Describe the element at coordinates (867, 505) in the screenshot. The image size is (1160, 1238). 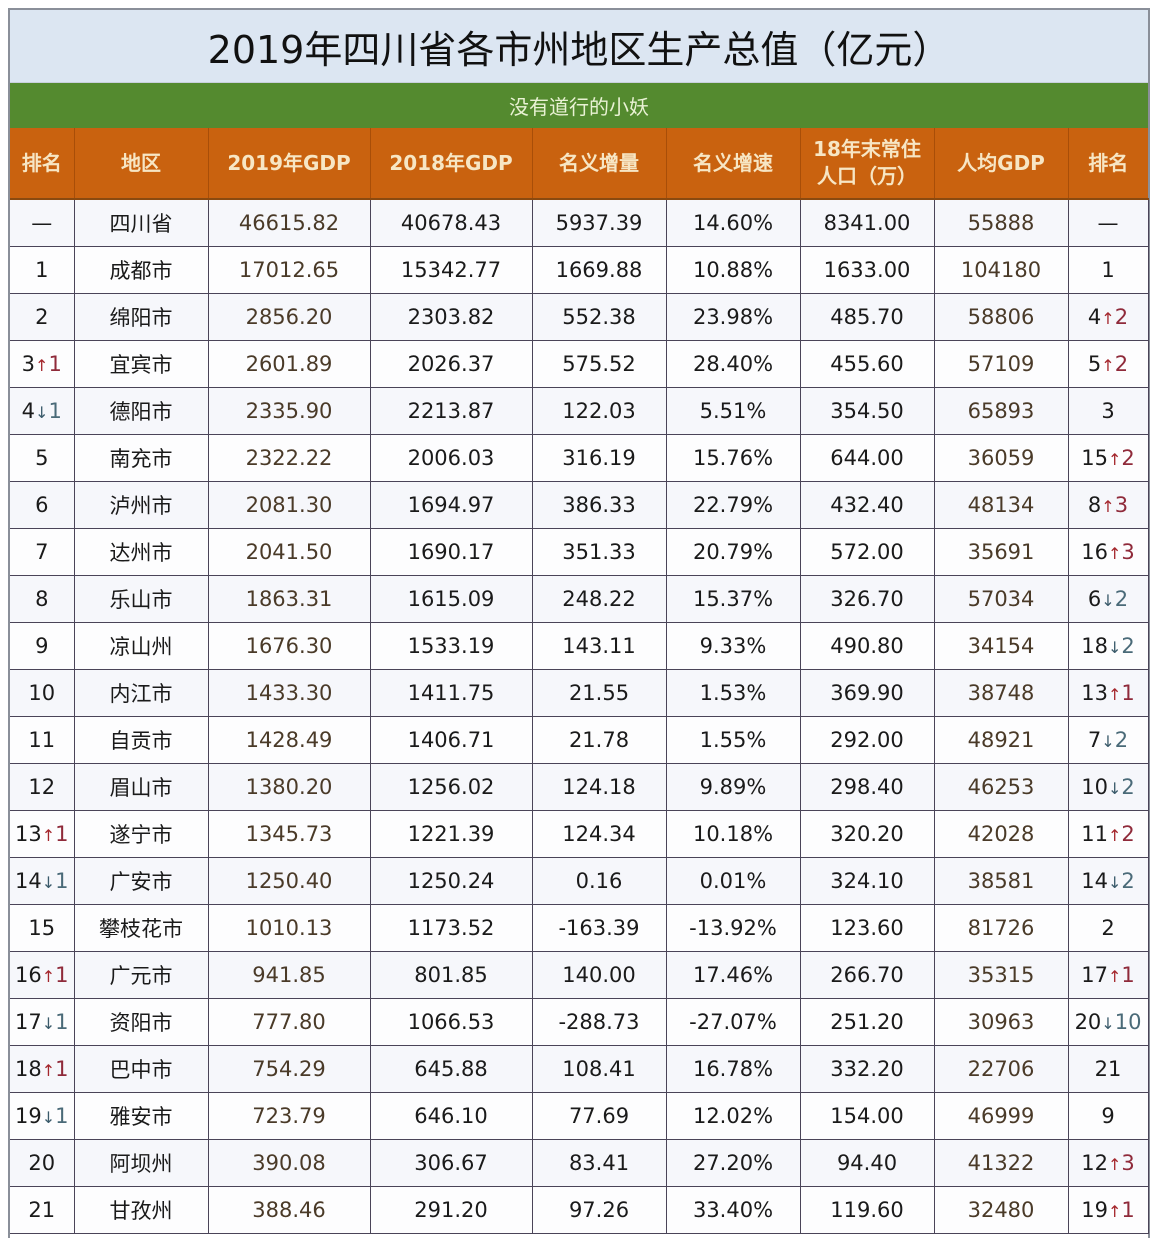
I see `population: 432.40` at that location.